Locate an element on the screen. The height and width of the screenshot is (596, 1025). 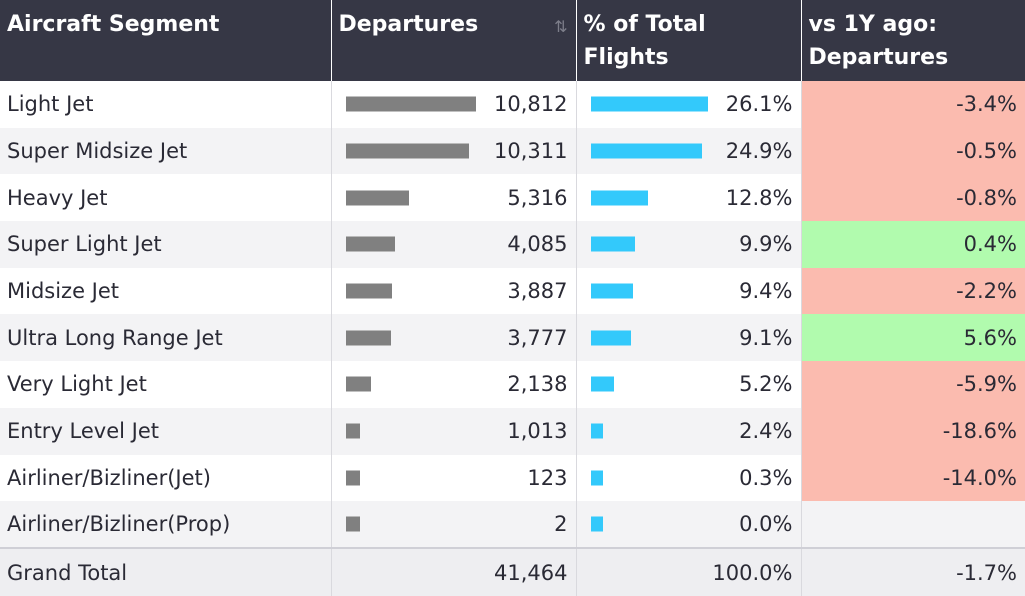
departures-value: 10,812 is located at coordinates (531, 104).